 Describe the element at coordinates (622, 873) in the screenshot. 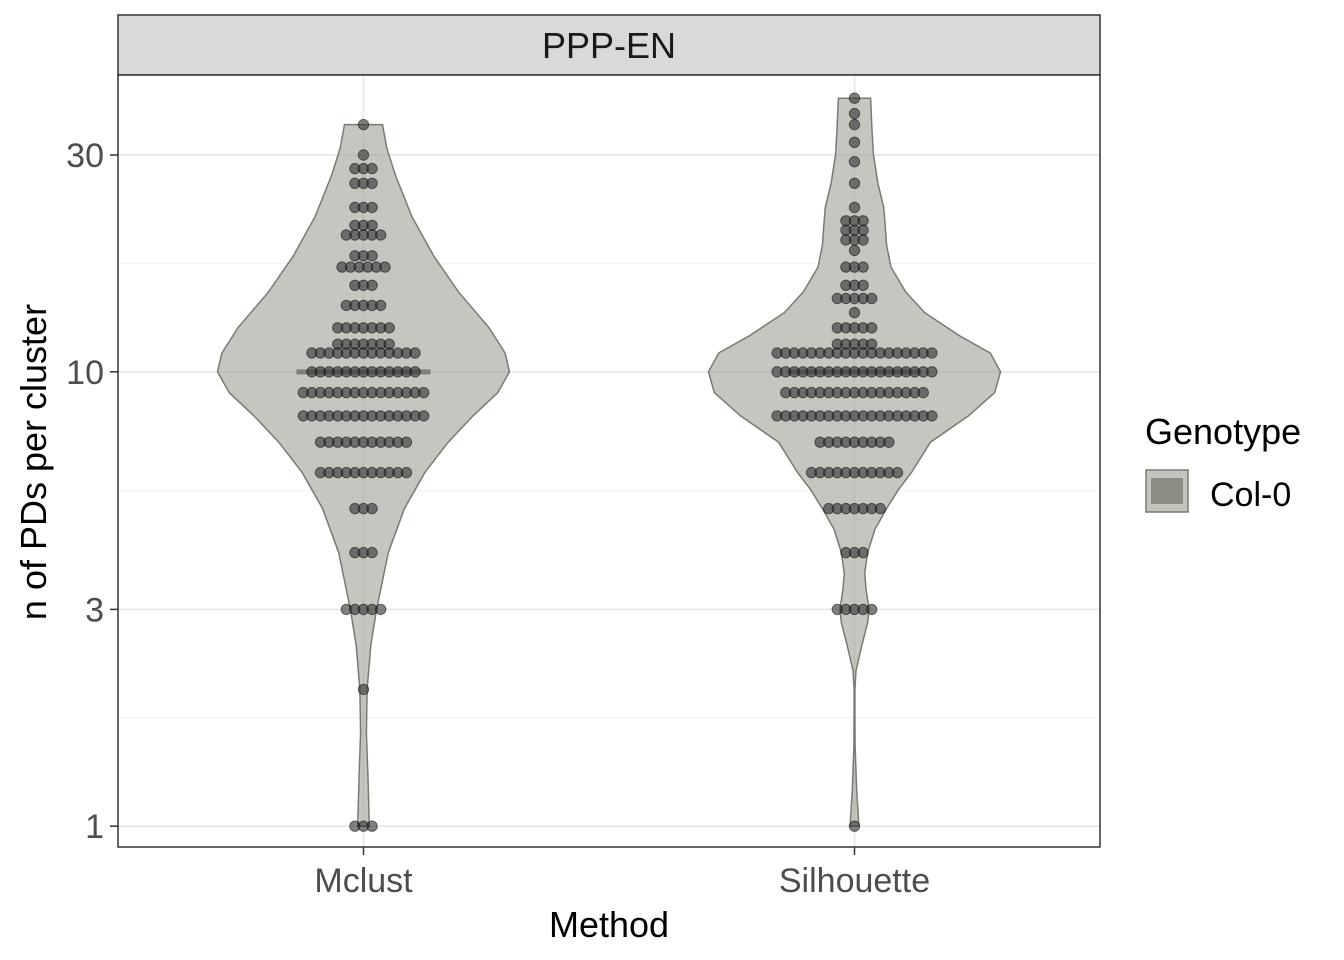

I see `x-axis: Mclust Silhouette` at that location.